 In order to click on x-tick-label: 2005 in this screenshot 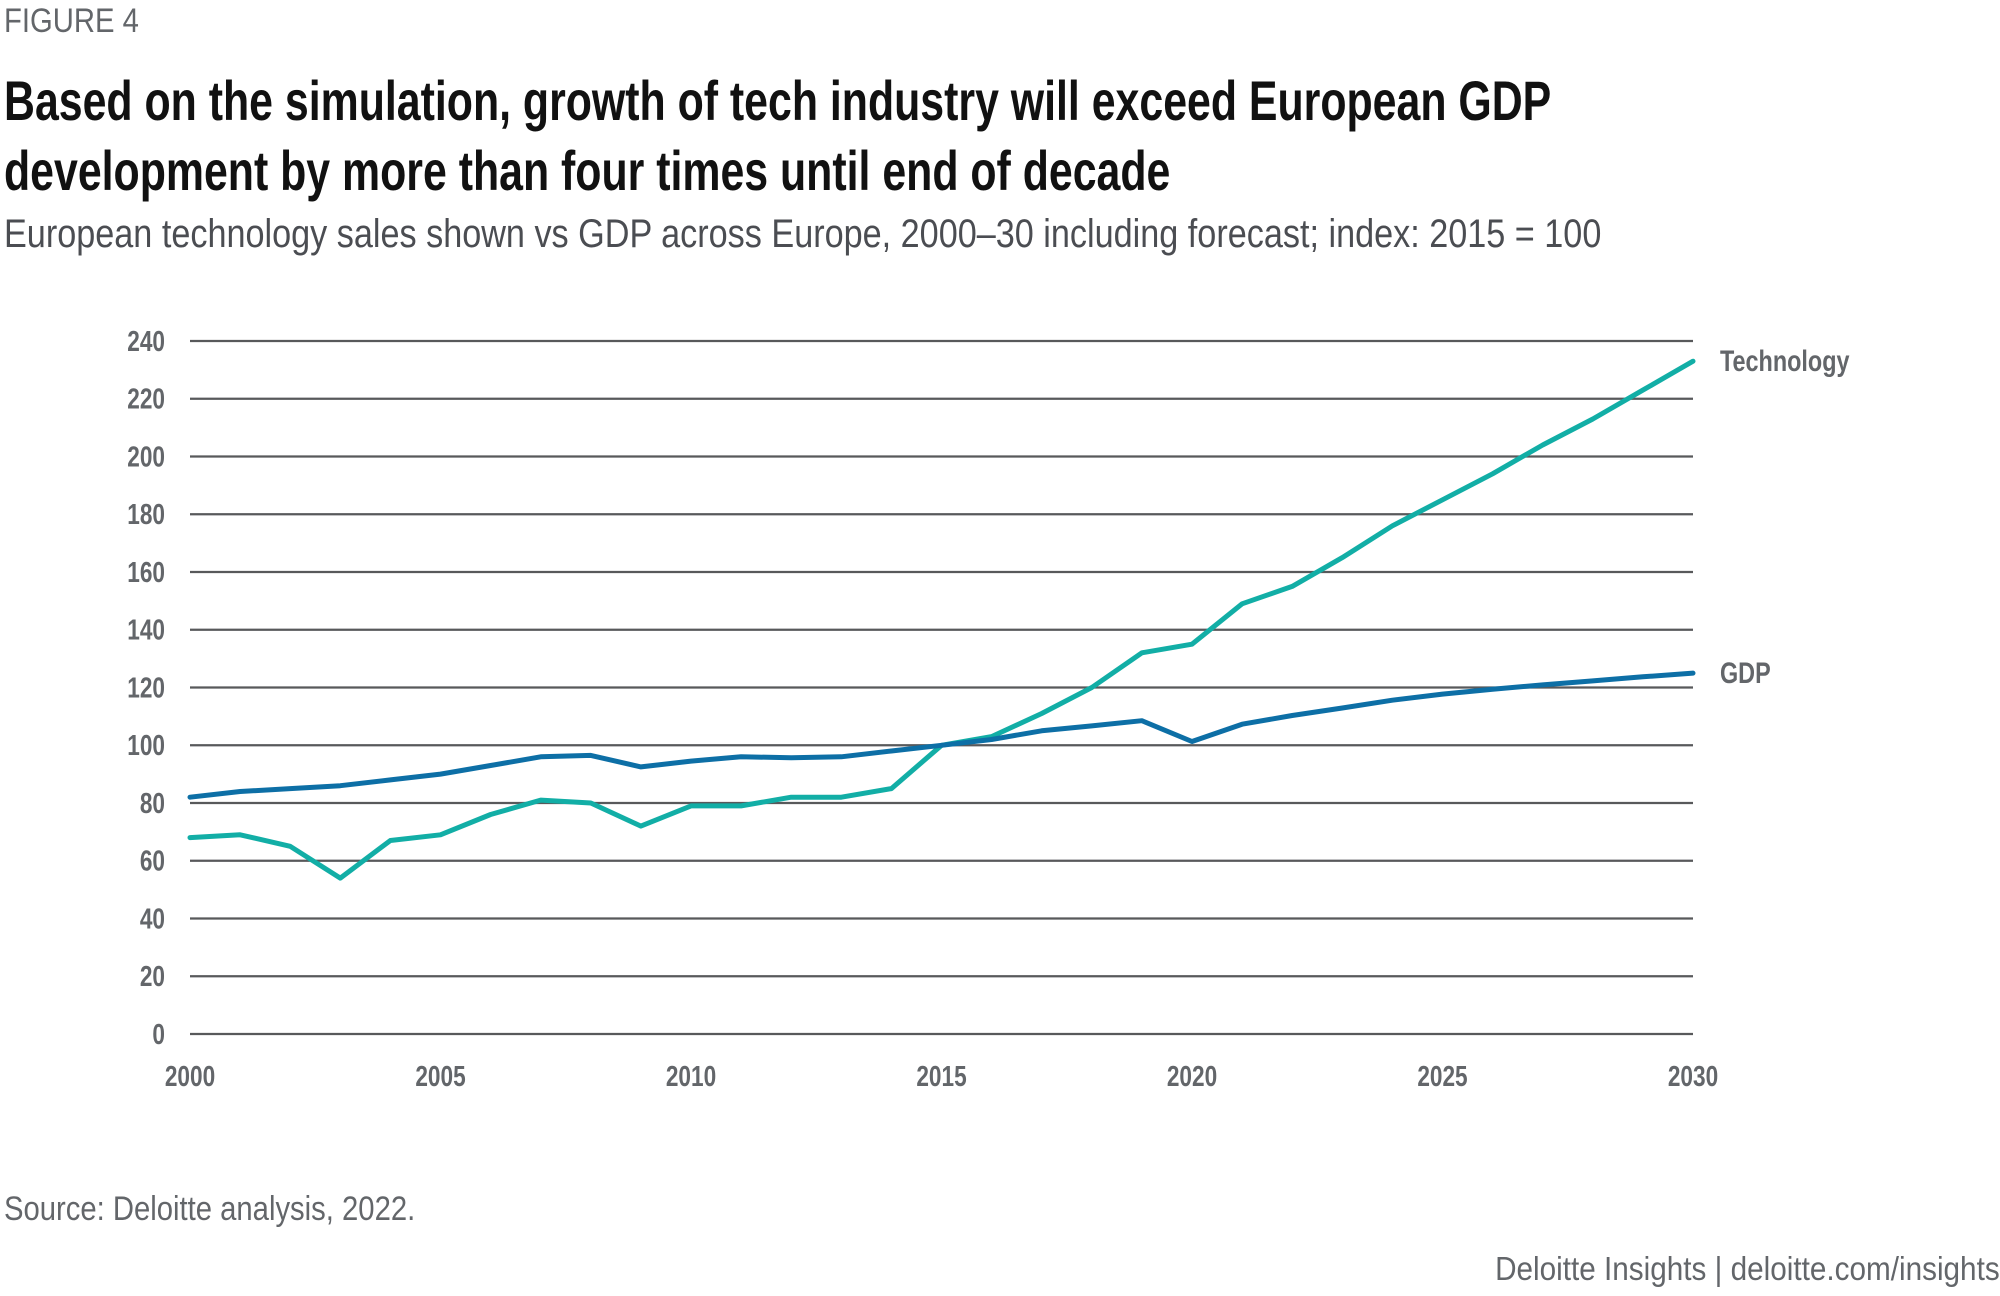, I will do `click(440, 1075)`.